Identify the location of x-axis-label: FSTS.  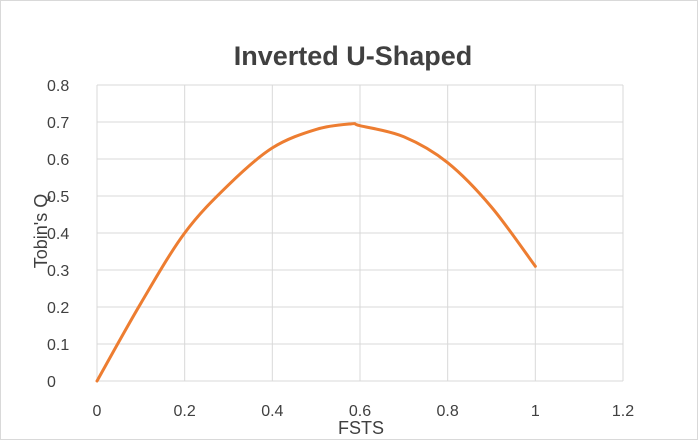
(361, 428).